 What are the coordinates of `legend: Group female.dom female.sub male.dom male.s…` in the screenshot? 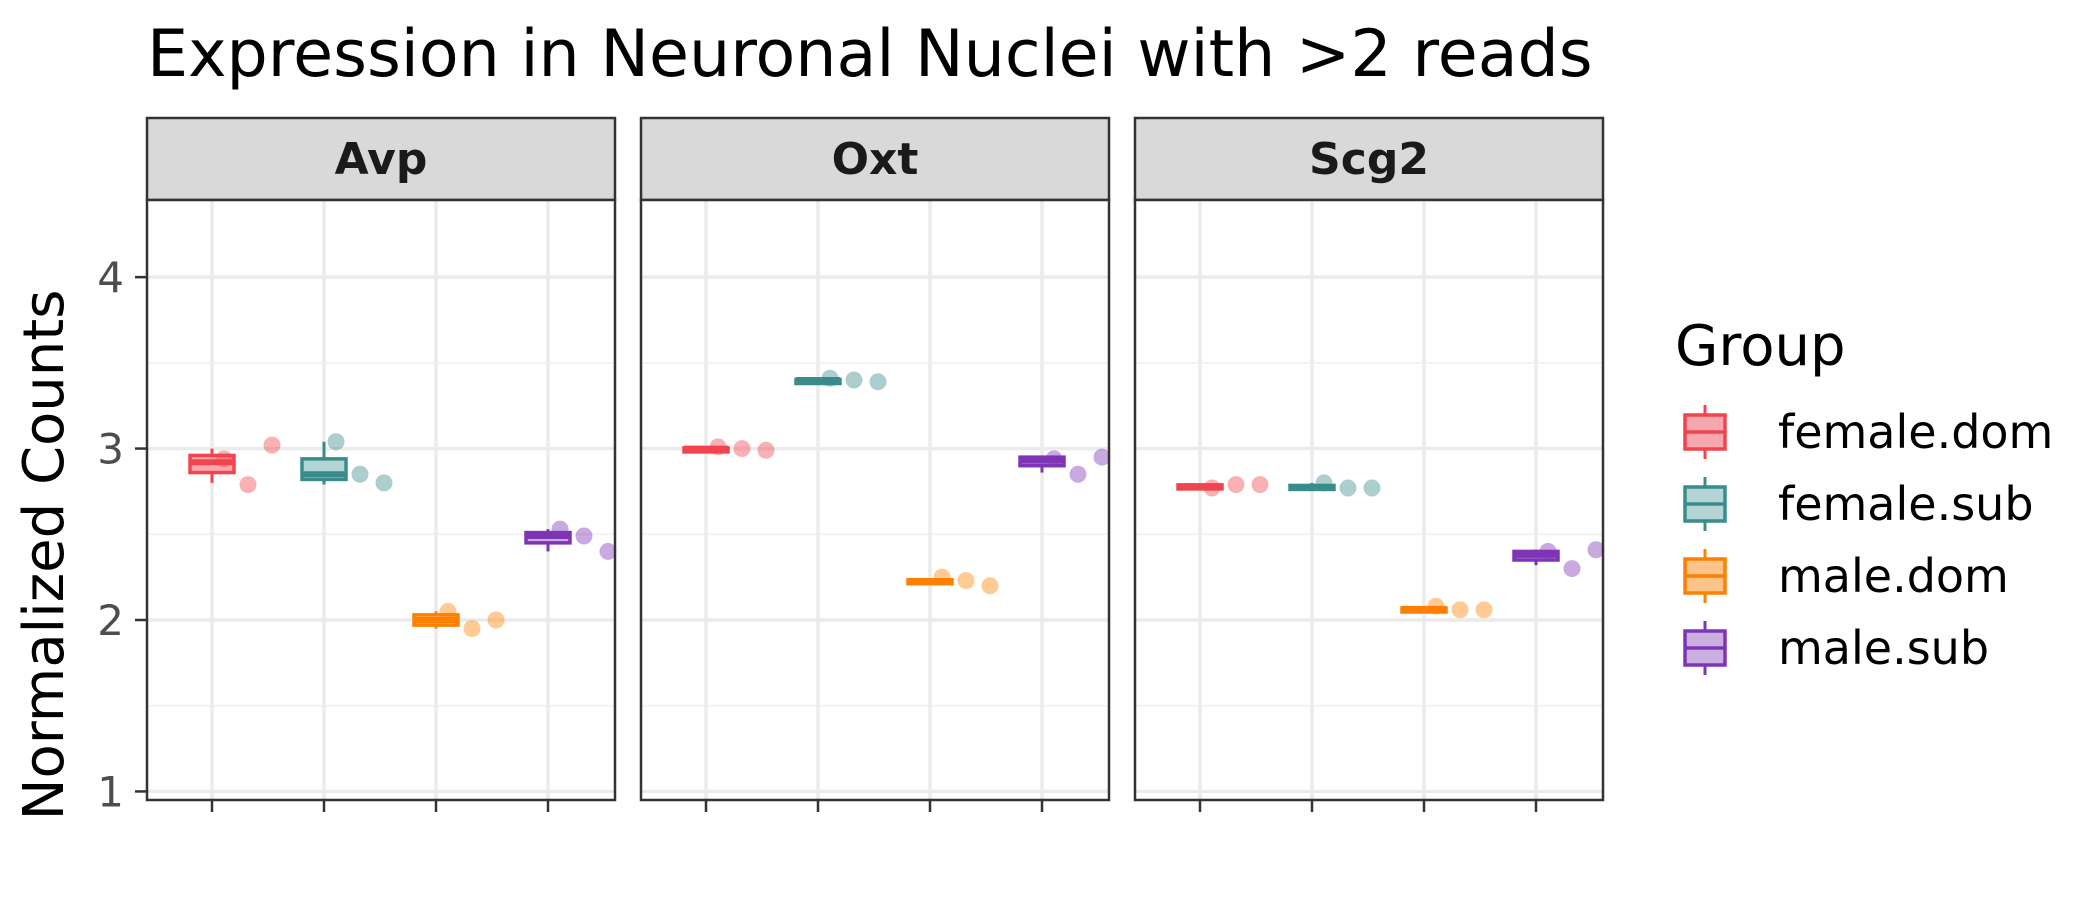 It's located at (1864, 494).